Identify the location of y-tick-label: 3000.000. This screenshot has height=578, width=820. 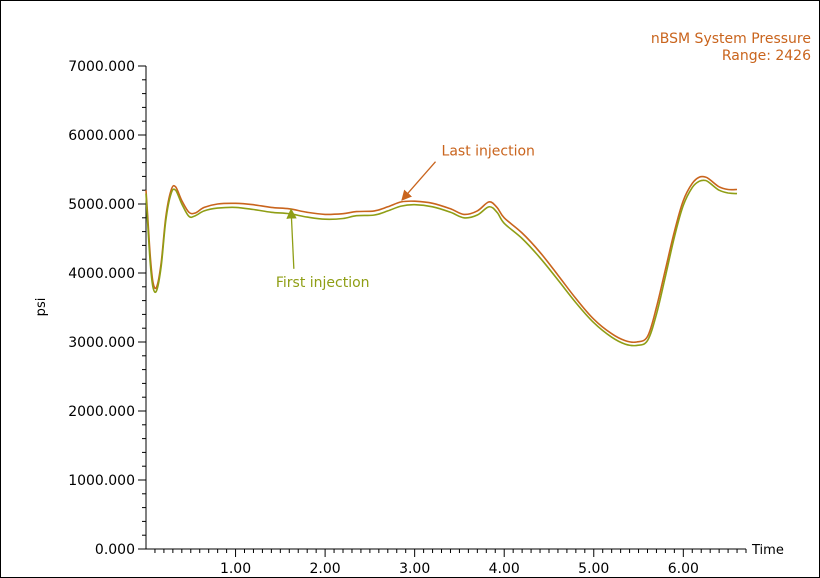
(101, 343).